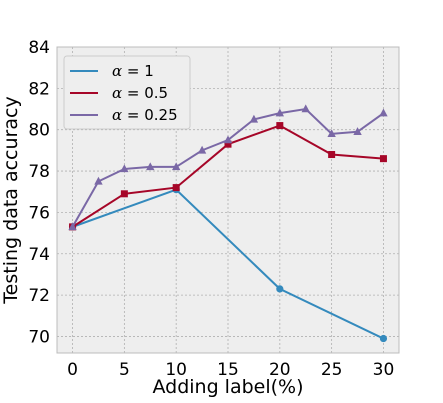 The image size is (443, 403). I want to click on x-tick-label: 0, so click(72, 370).